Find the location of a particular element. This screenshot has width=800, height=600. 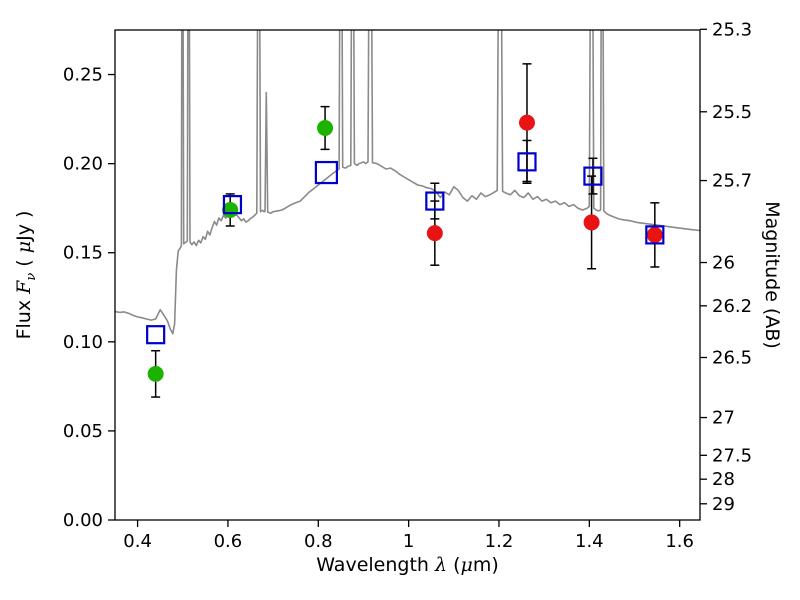

tick-label: 25.3 is located at coordinates (732, 29).